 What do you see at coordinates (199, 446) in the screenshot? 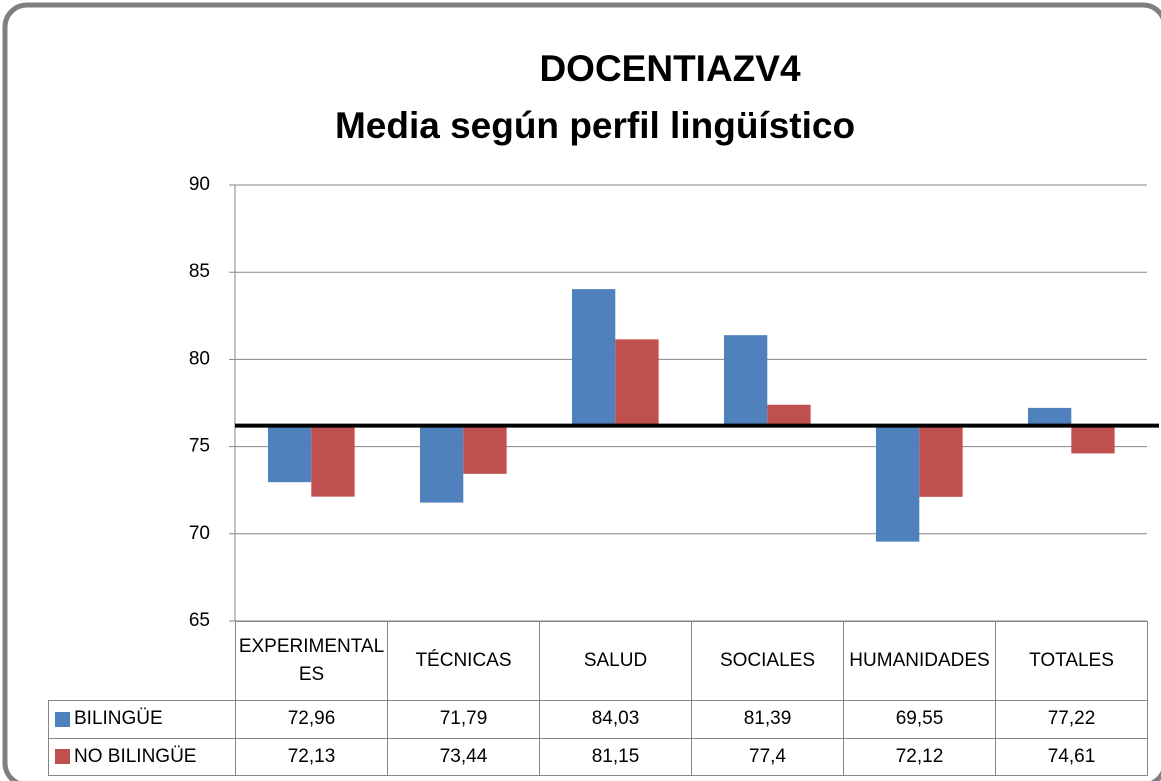
I see `y-tick-label: 75` at bounding box center [199, 446].